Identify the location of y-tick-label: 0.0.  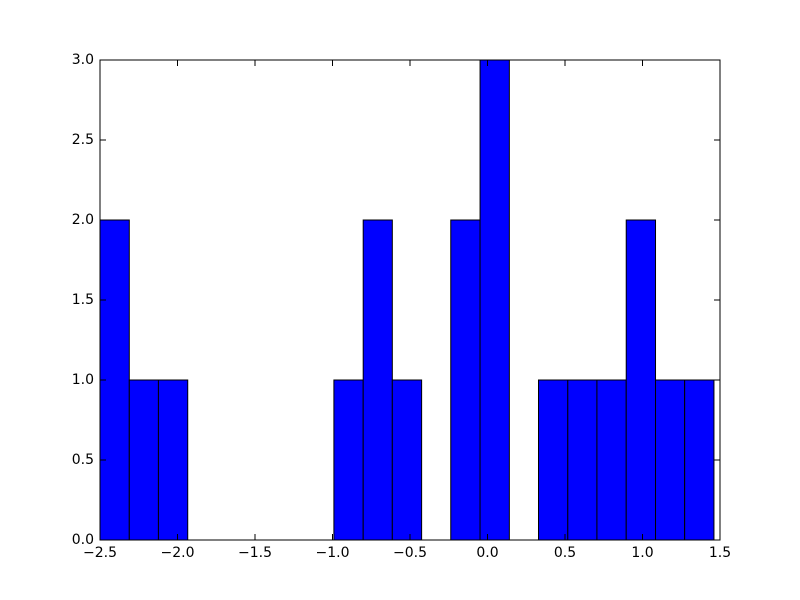
(83, 540).